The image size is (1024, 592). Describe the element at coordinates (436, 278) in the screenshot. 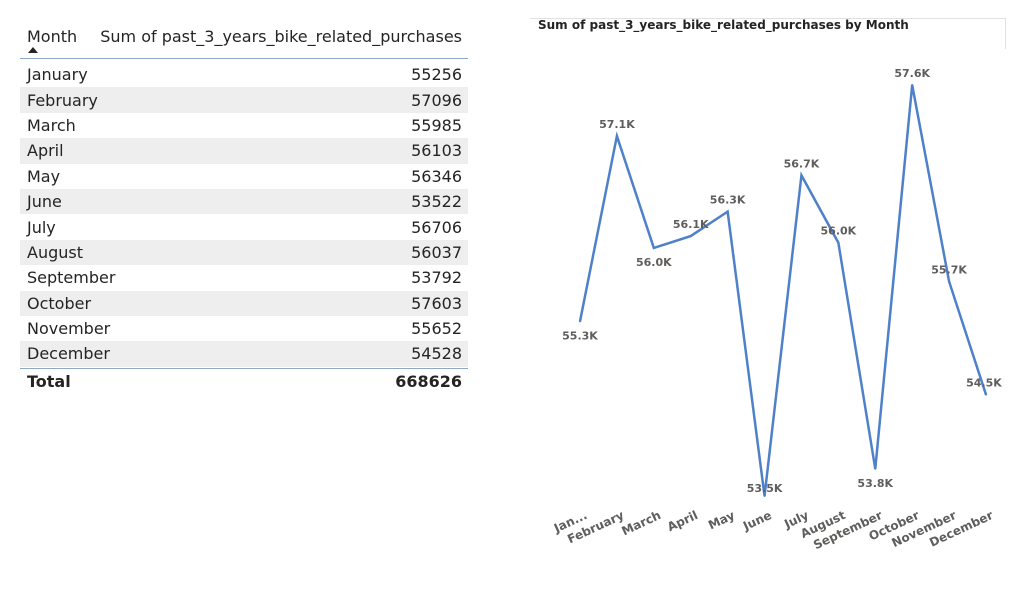

I see `purchases-cell: 53792` at that location.